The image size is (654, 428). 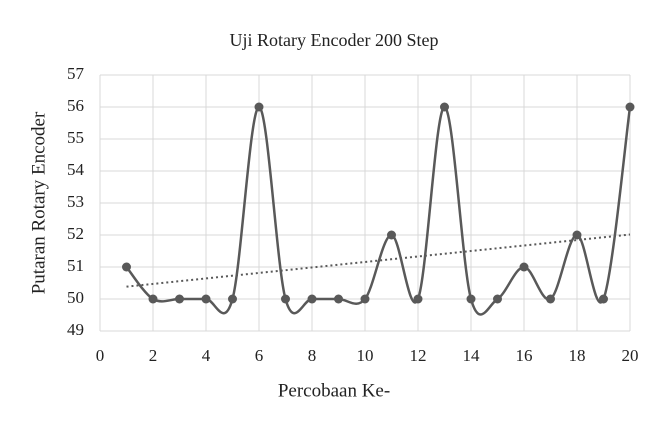 What do you see at coordinates (76, 169) in the screenshot?
I see `y-tick-label: 54` at bounding box center [76, 169].